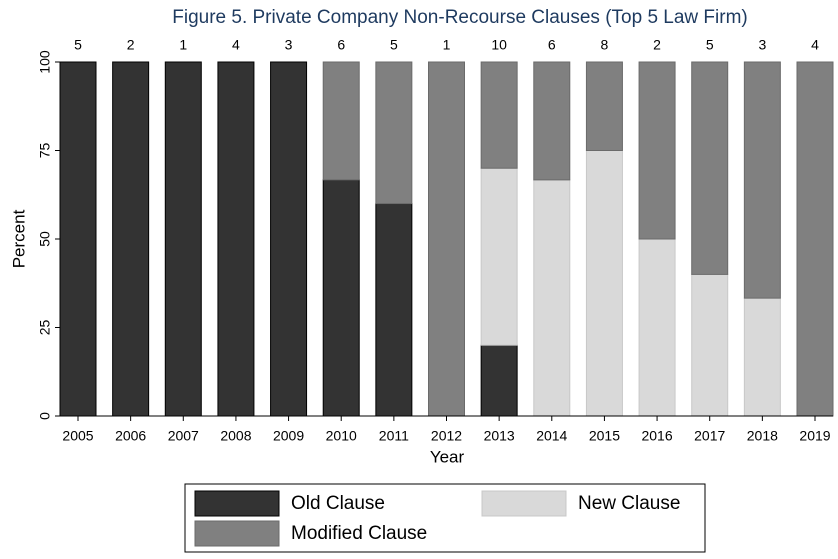  What do you see at coordinates (394, 436) in the screenshot?
I see `x-tick-label: 2011` at bounding box center [394, 436].